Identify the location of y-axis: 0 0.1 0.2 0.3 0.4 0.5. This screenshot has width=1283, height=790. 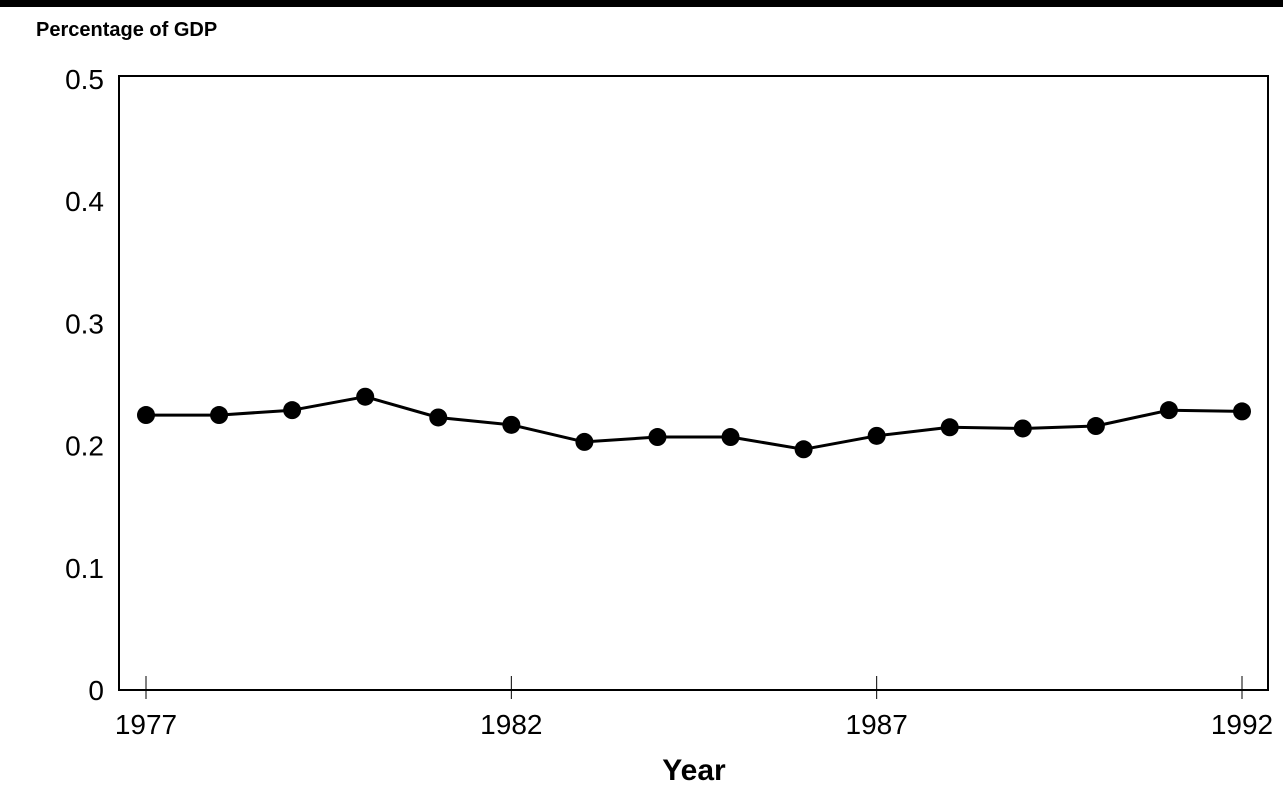
(84, 385).